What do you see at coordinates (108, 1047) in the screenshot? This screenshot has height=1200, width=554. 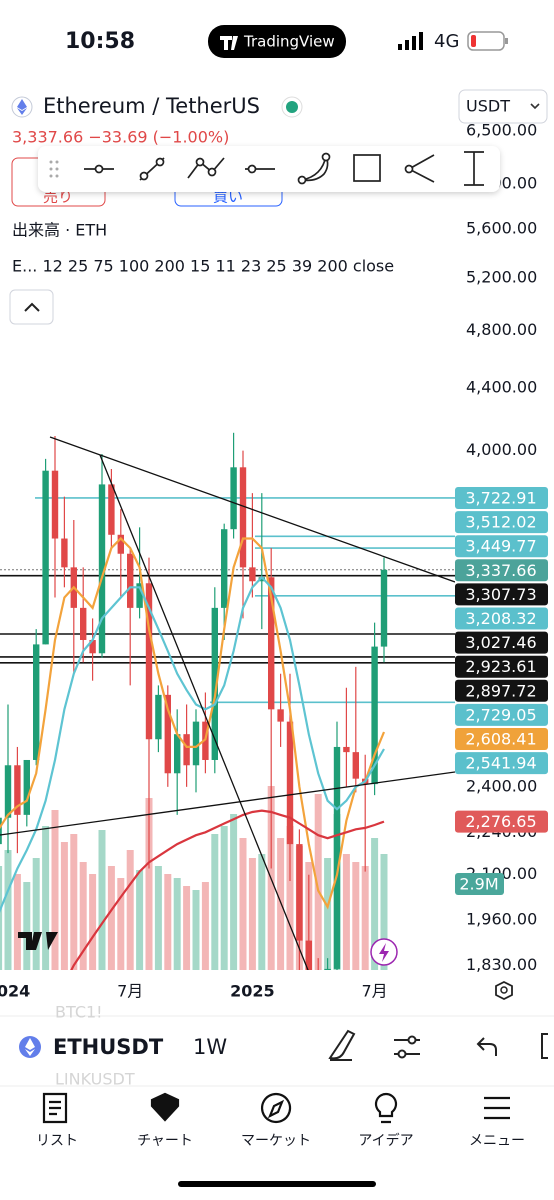 I see `symbol: ETHUSDT` at bounding box center [108, 1047].